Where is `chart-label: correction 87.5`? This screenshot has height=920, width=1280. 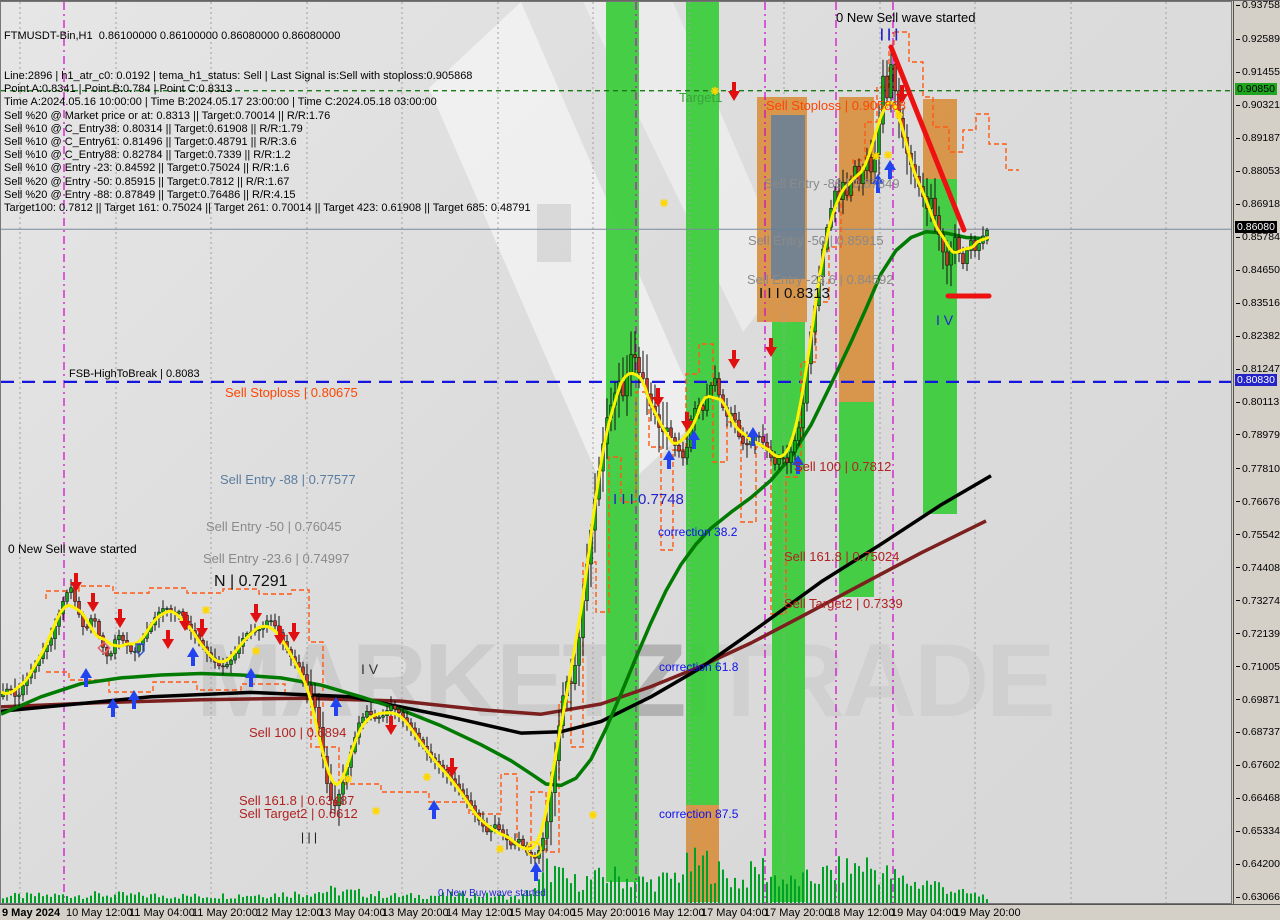 chart-label: correction 87.5 is located at coordinates (699, 814).